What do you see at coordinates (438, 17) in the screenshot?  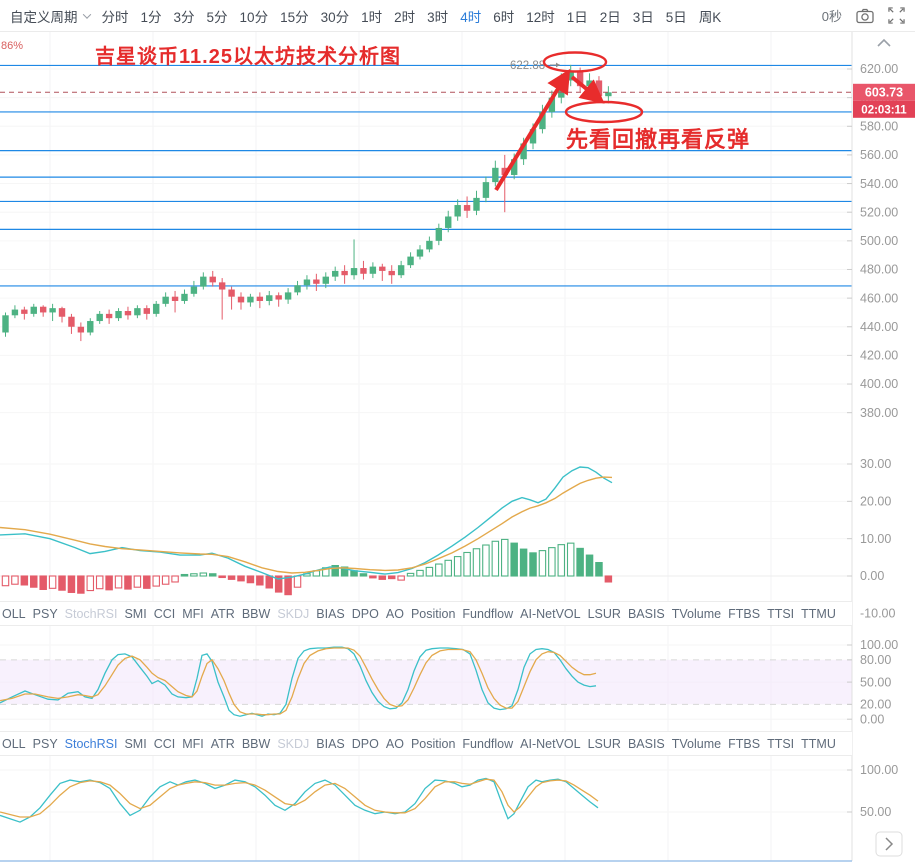 I see `period-3时: 3时` at bounding box center [438, 17].